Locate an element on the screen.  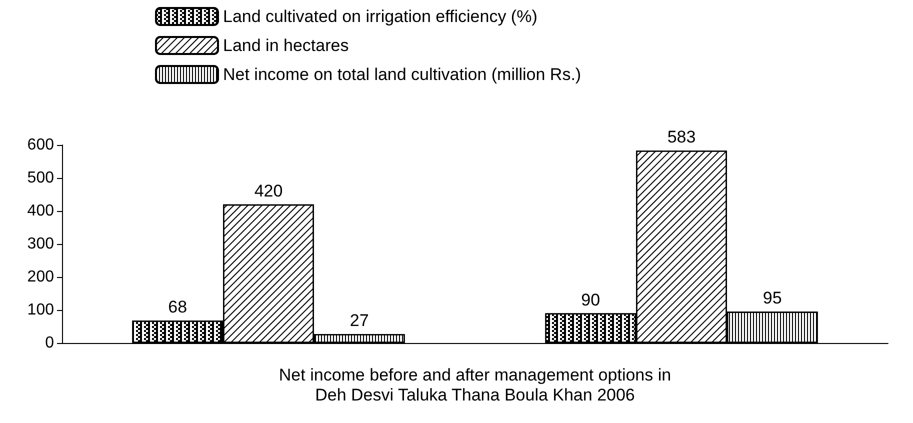
x-axis-title: Net income before and after management options in Deh Desvi Taluka Thana Boula Khan 2006 is located at coordinates (475, 385).